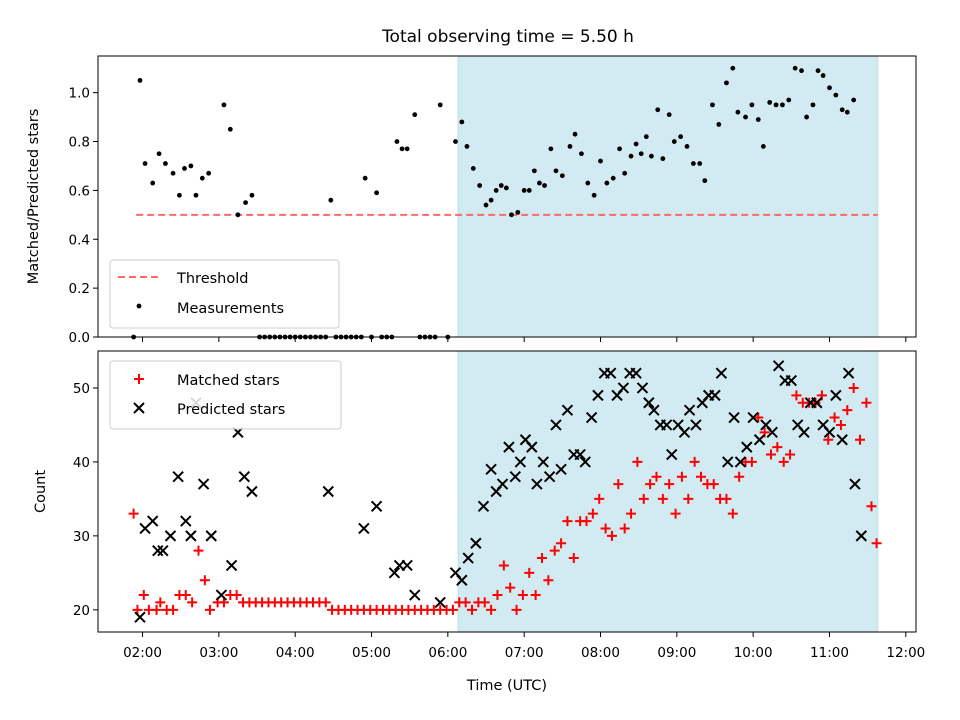  I want to click on x-tick-label: 02:00, so click(142, 653).